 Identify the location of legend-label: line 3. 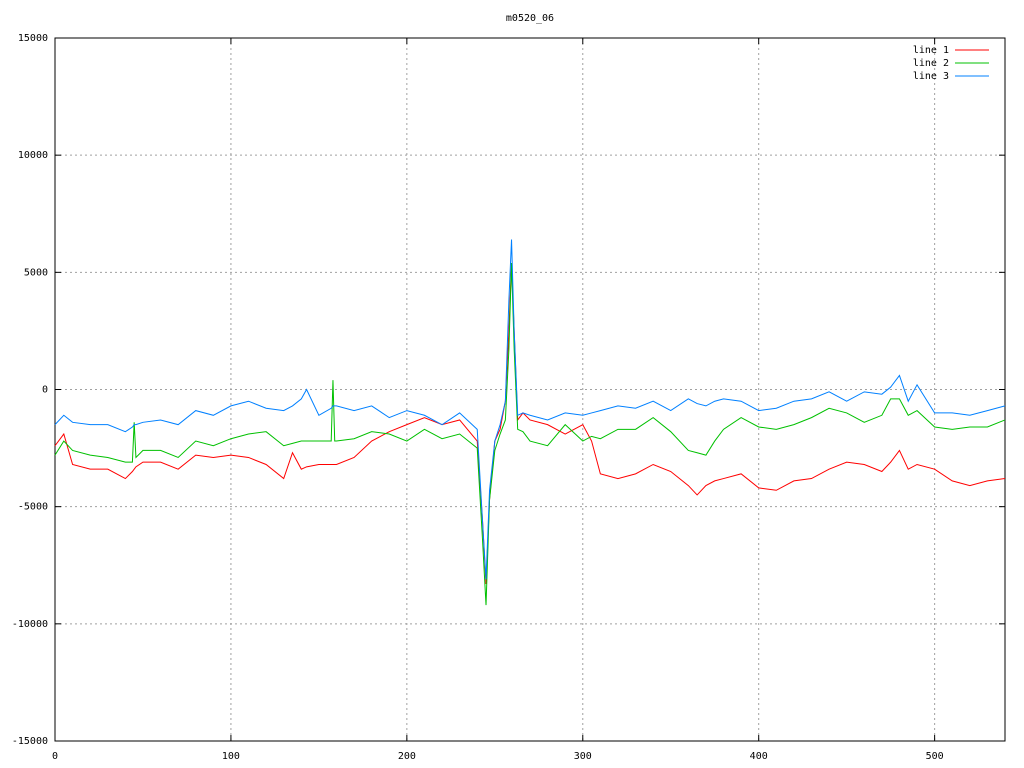
(931, 76).